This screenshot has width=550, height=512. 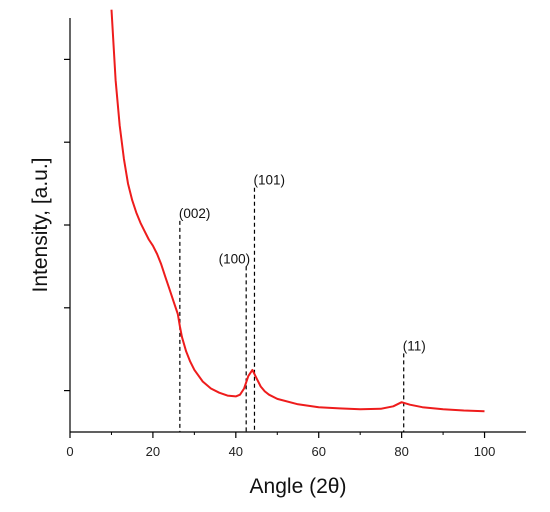 What do you see at coordinates (280, 445) in the screenshot?
I see `x-axis-ticks: 0 20 40 60 80 100` at bounding box center [280, 445].